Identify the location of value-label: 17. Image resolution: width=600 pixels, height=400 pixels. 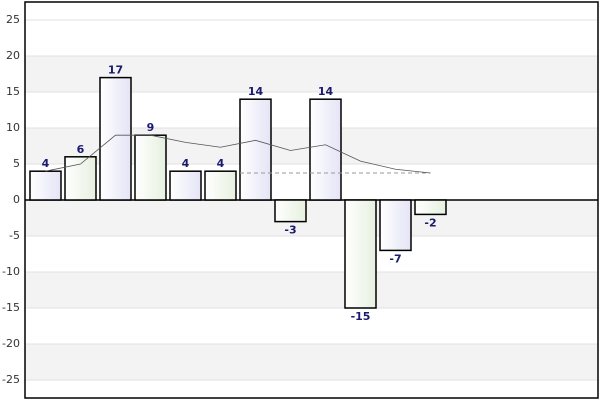
(115, 70).